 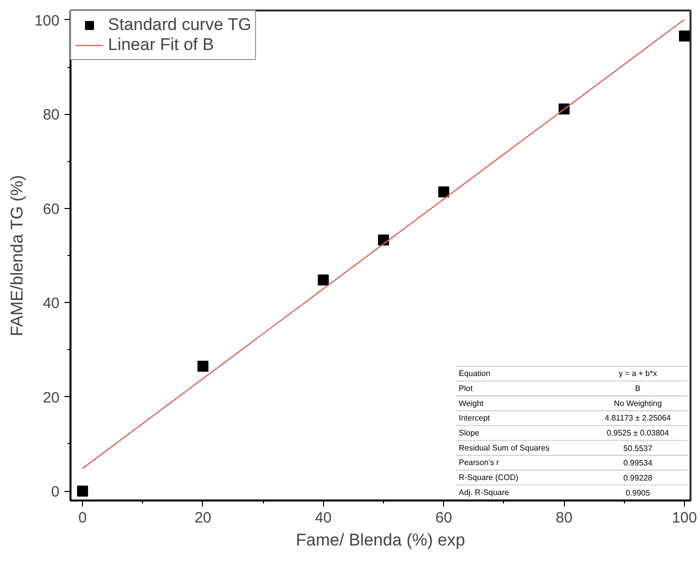 What do you see at coordinates (466, 388) in the screenshot?
I see `annotation: Plot` at bounding box center [466, 388].